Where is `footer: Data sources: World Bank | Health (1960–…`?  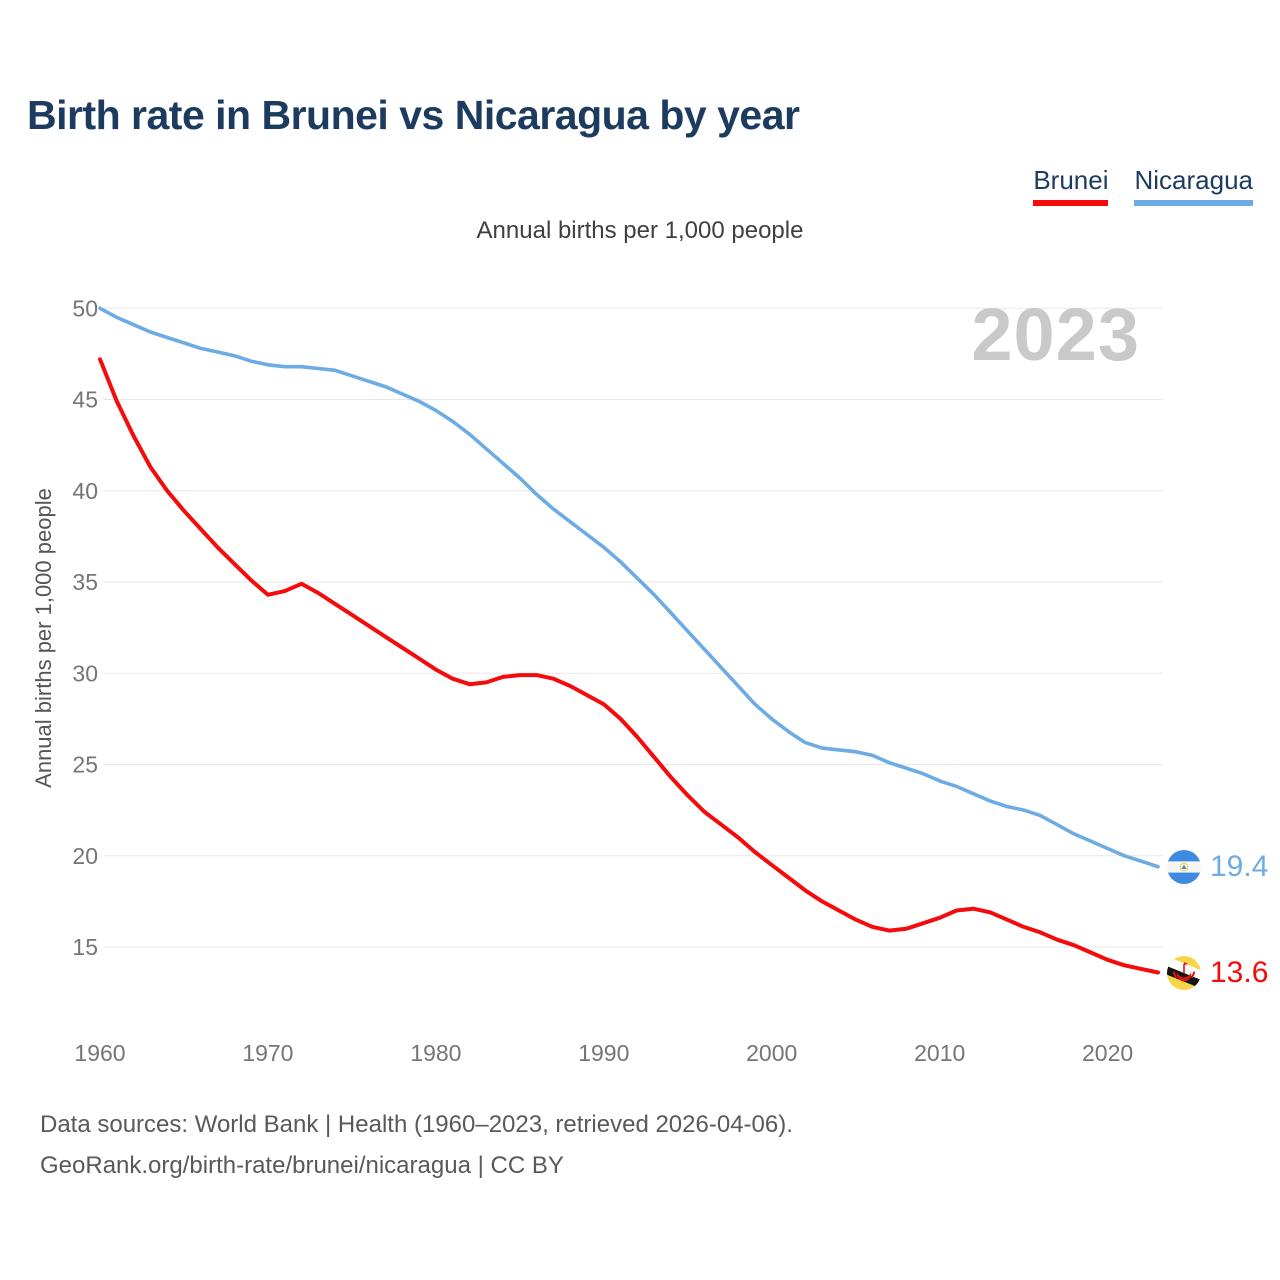
footer: Data sources: World Bank | Health (1960–… is located at coordinates (416, 1145).